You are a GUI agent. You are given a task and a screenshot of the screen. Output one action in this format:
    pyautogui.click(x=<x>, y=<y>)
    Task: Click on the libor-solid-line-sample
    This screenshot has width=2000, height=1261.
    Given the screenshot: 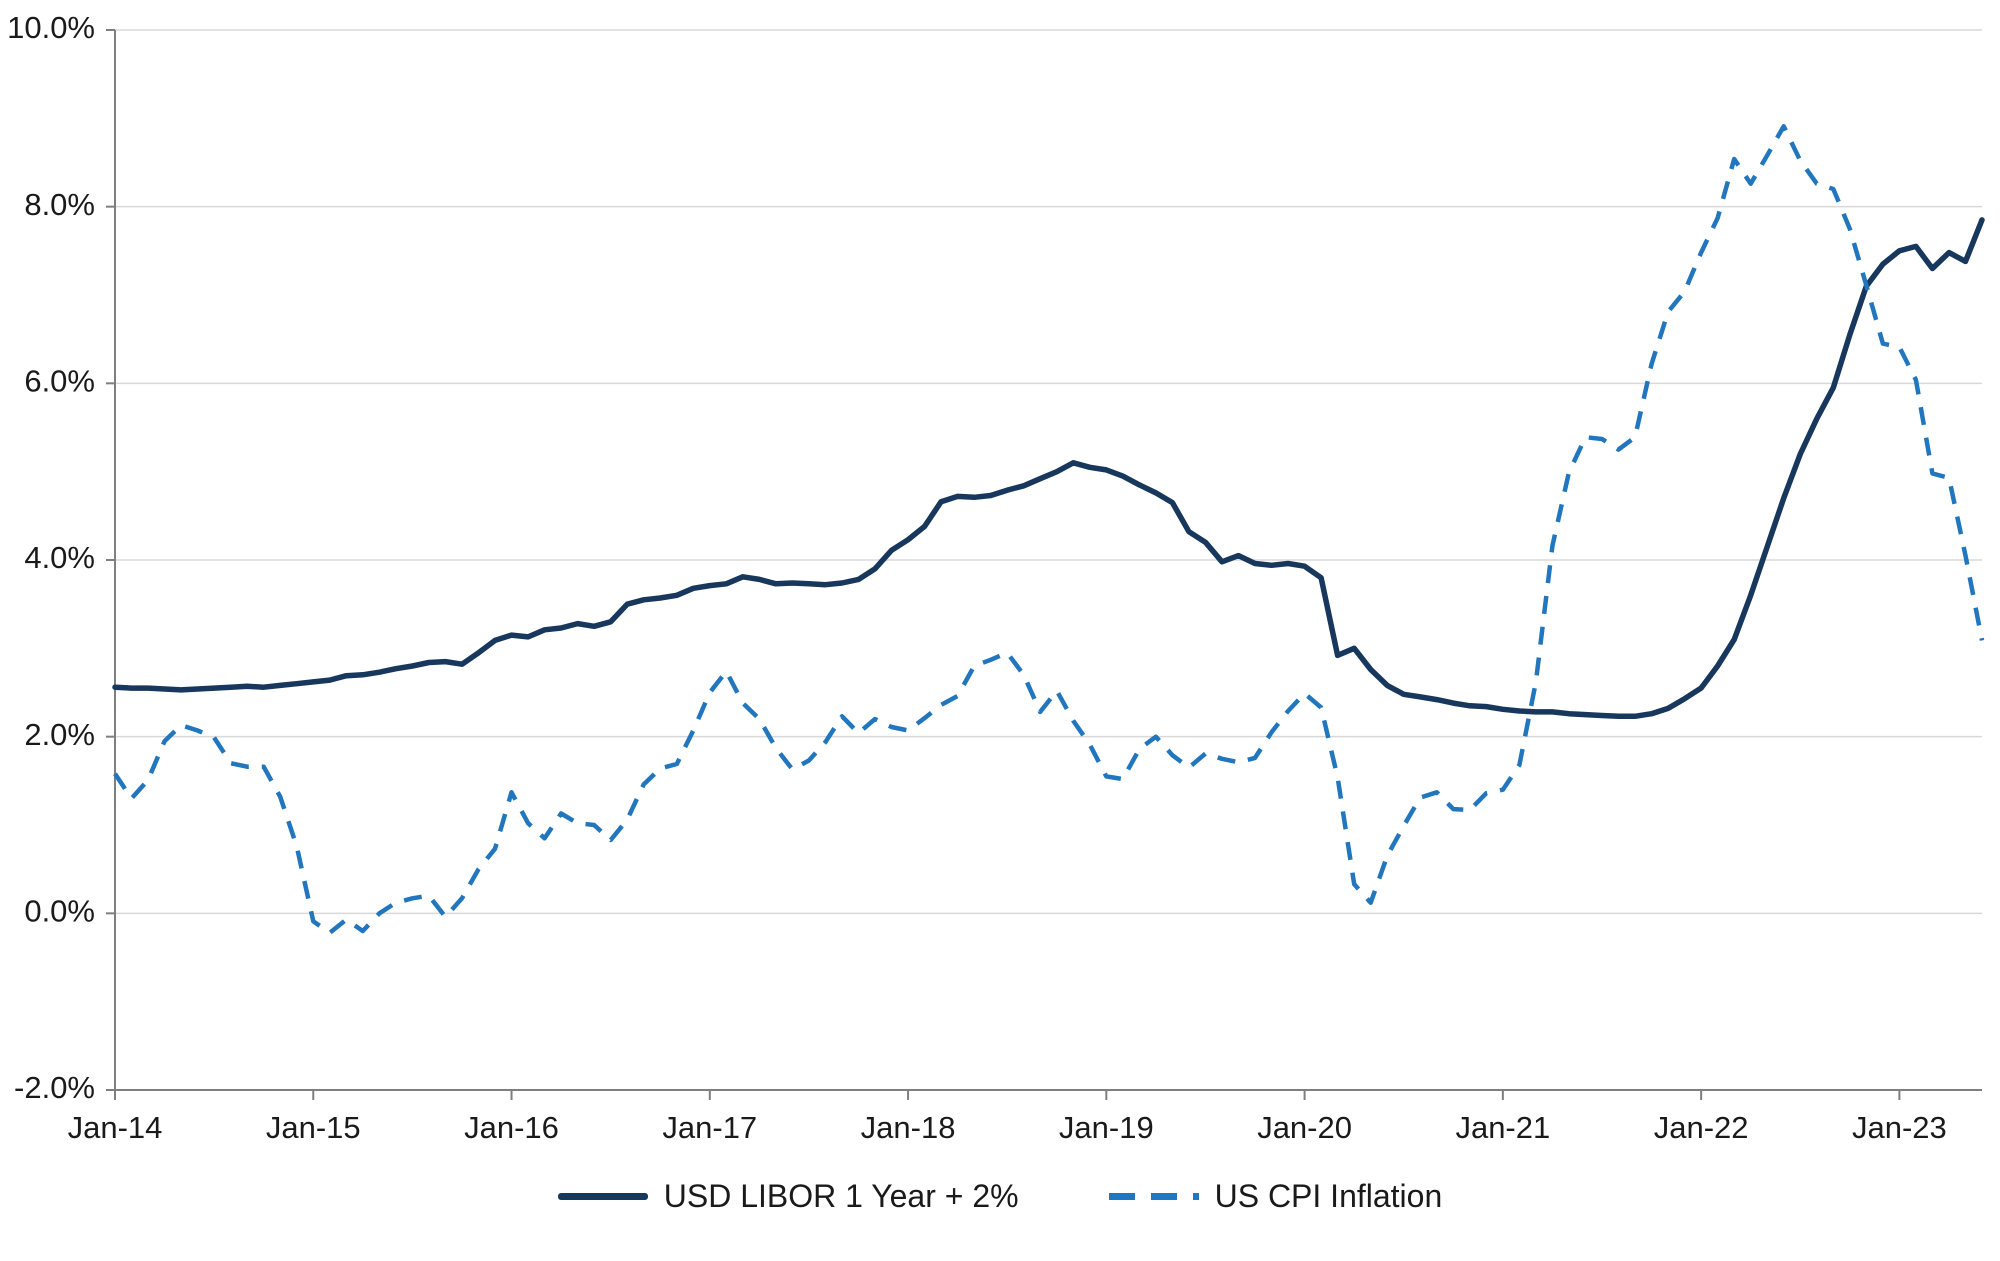 What is the action you would take?
    pyautogui.click(x=602, y=1196)
    